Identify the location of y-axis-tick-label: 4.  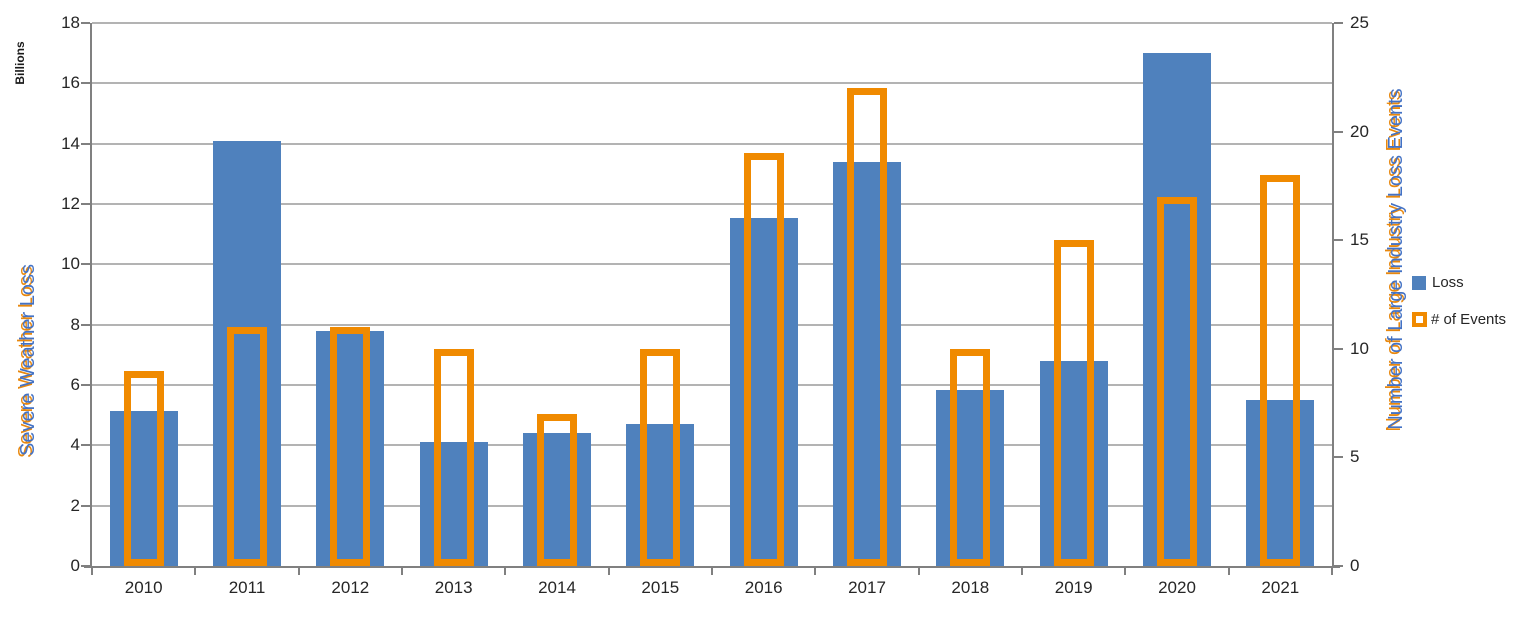
(75, 445).